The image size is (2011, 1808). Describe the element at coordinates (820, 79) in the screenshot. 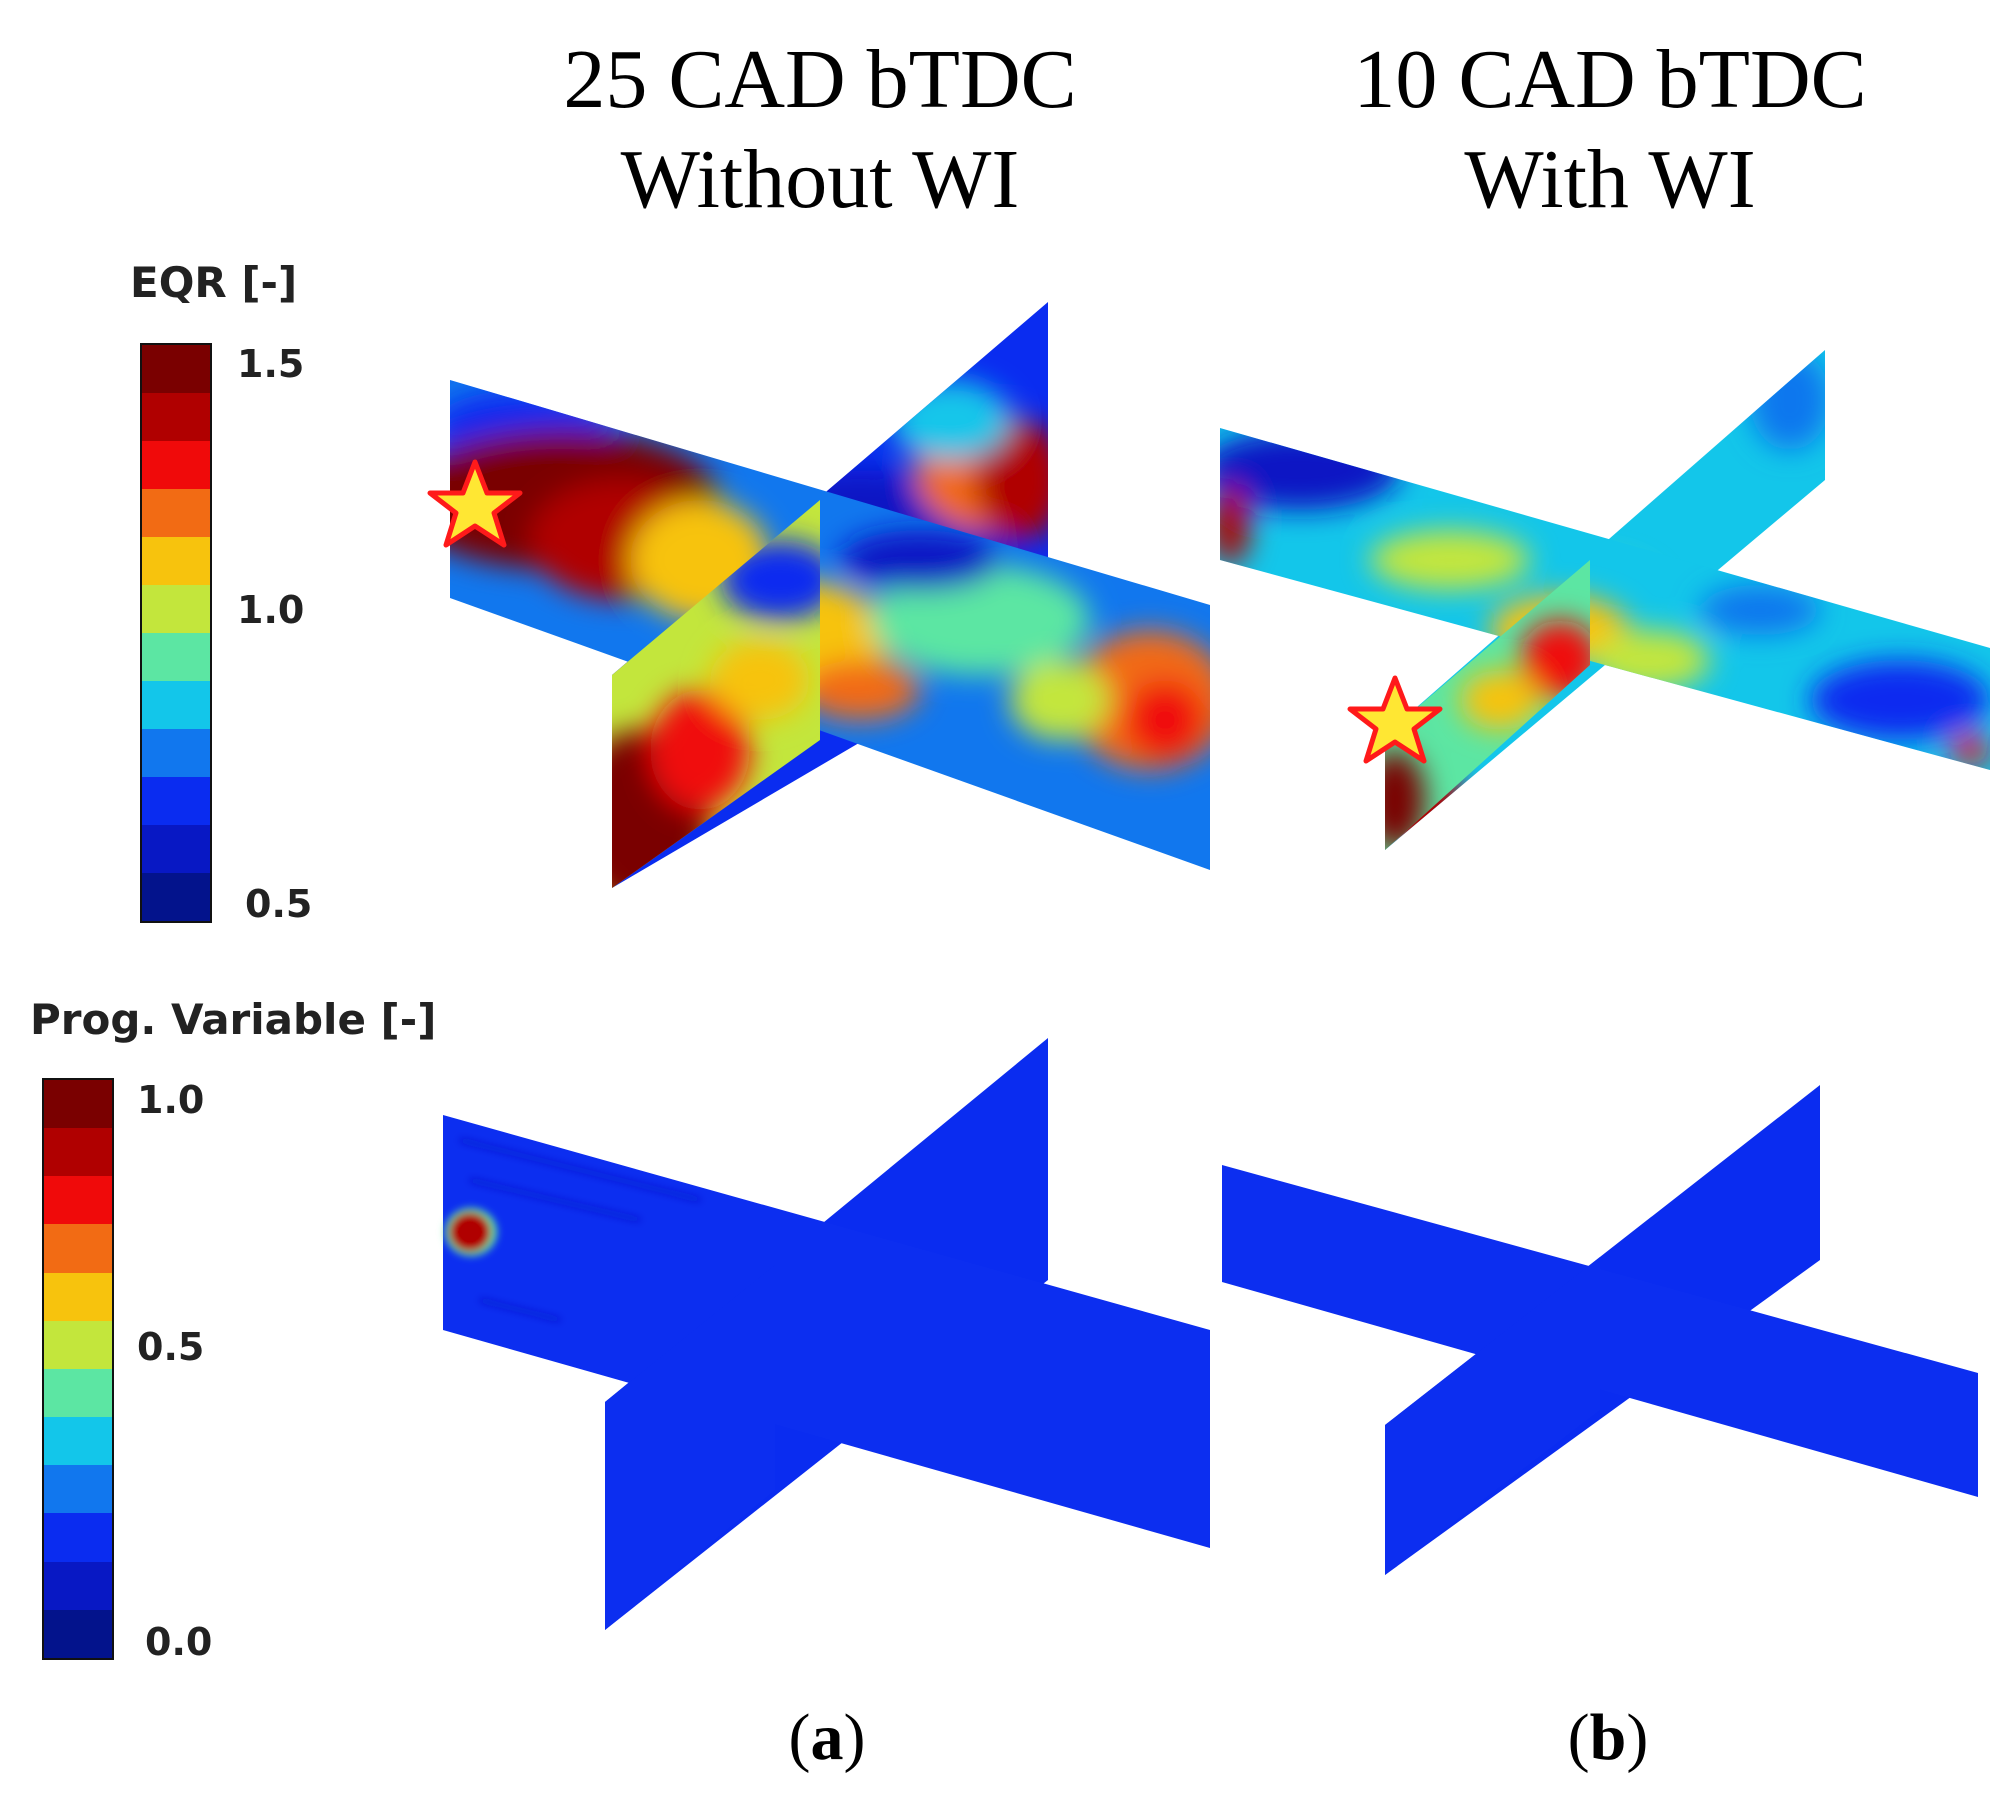

I see `column-title-a-line1: 25 CAD bTDC` at that location.